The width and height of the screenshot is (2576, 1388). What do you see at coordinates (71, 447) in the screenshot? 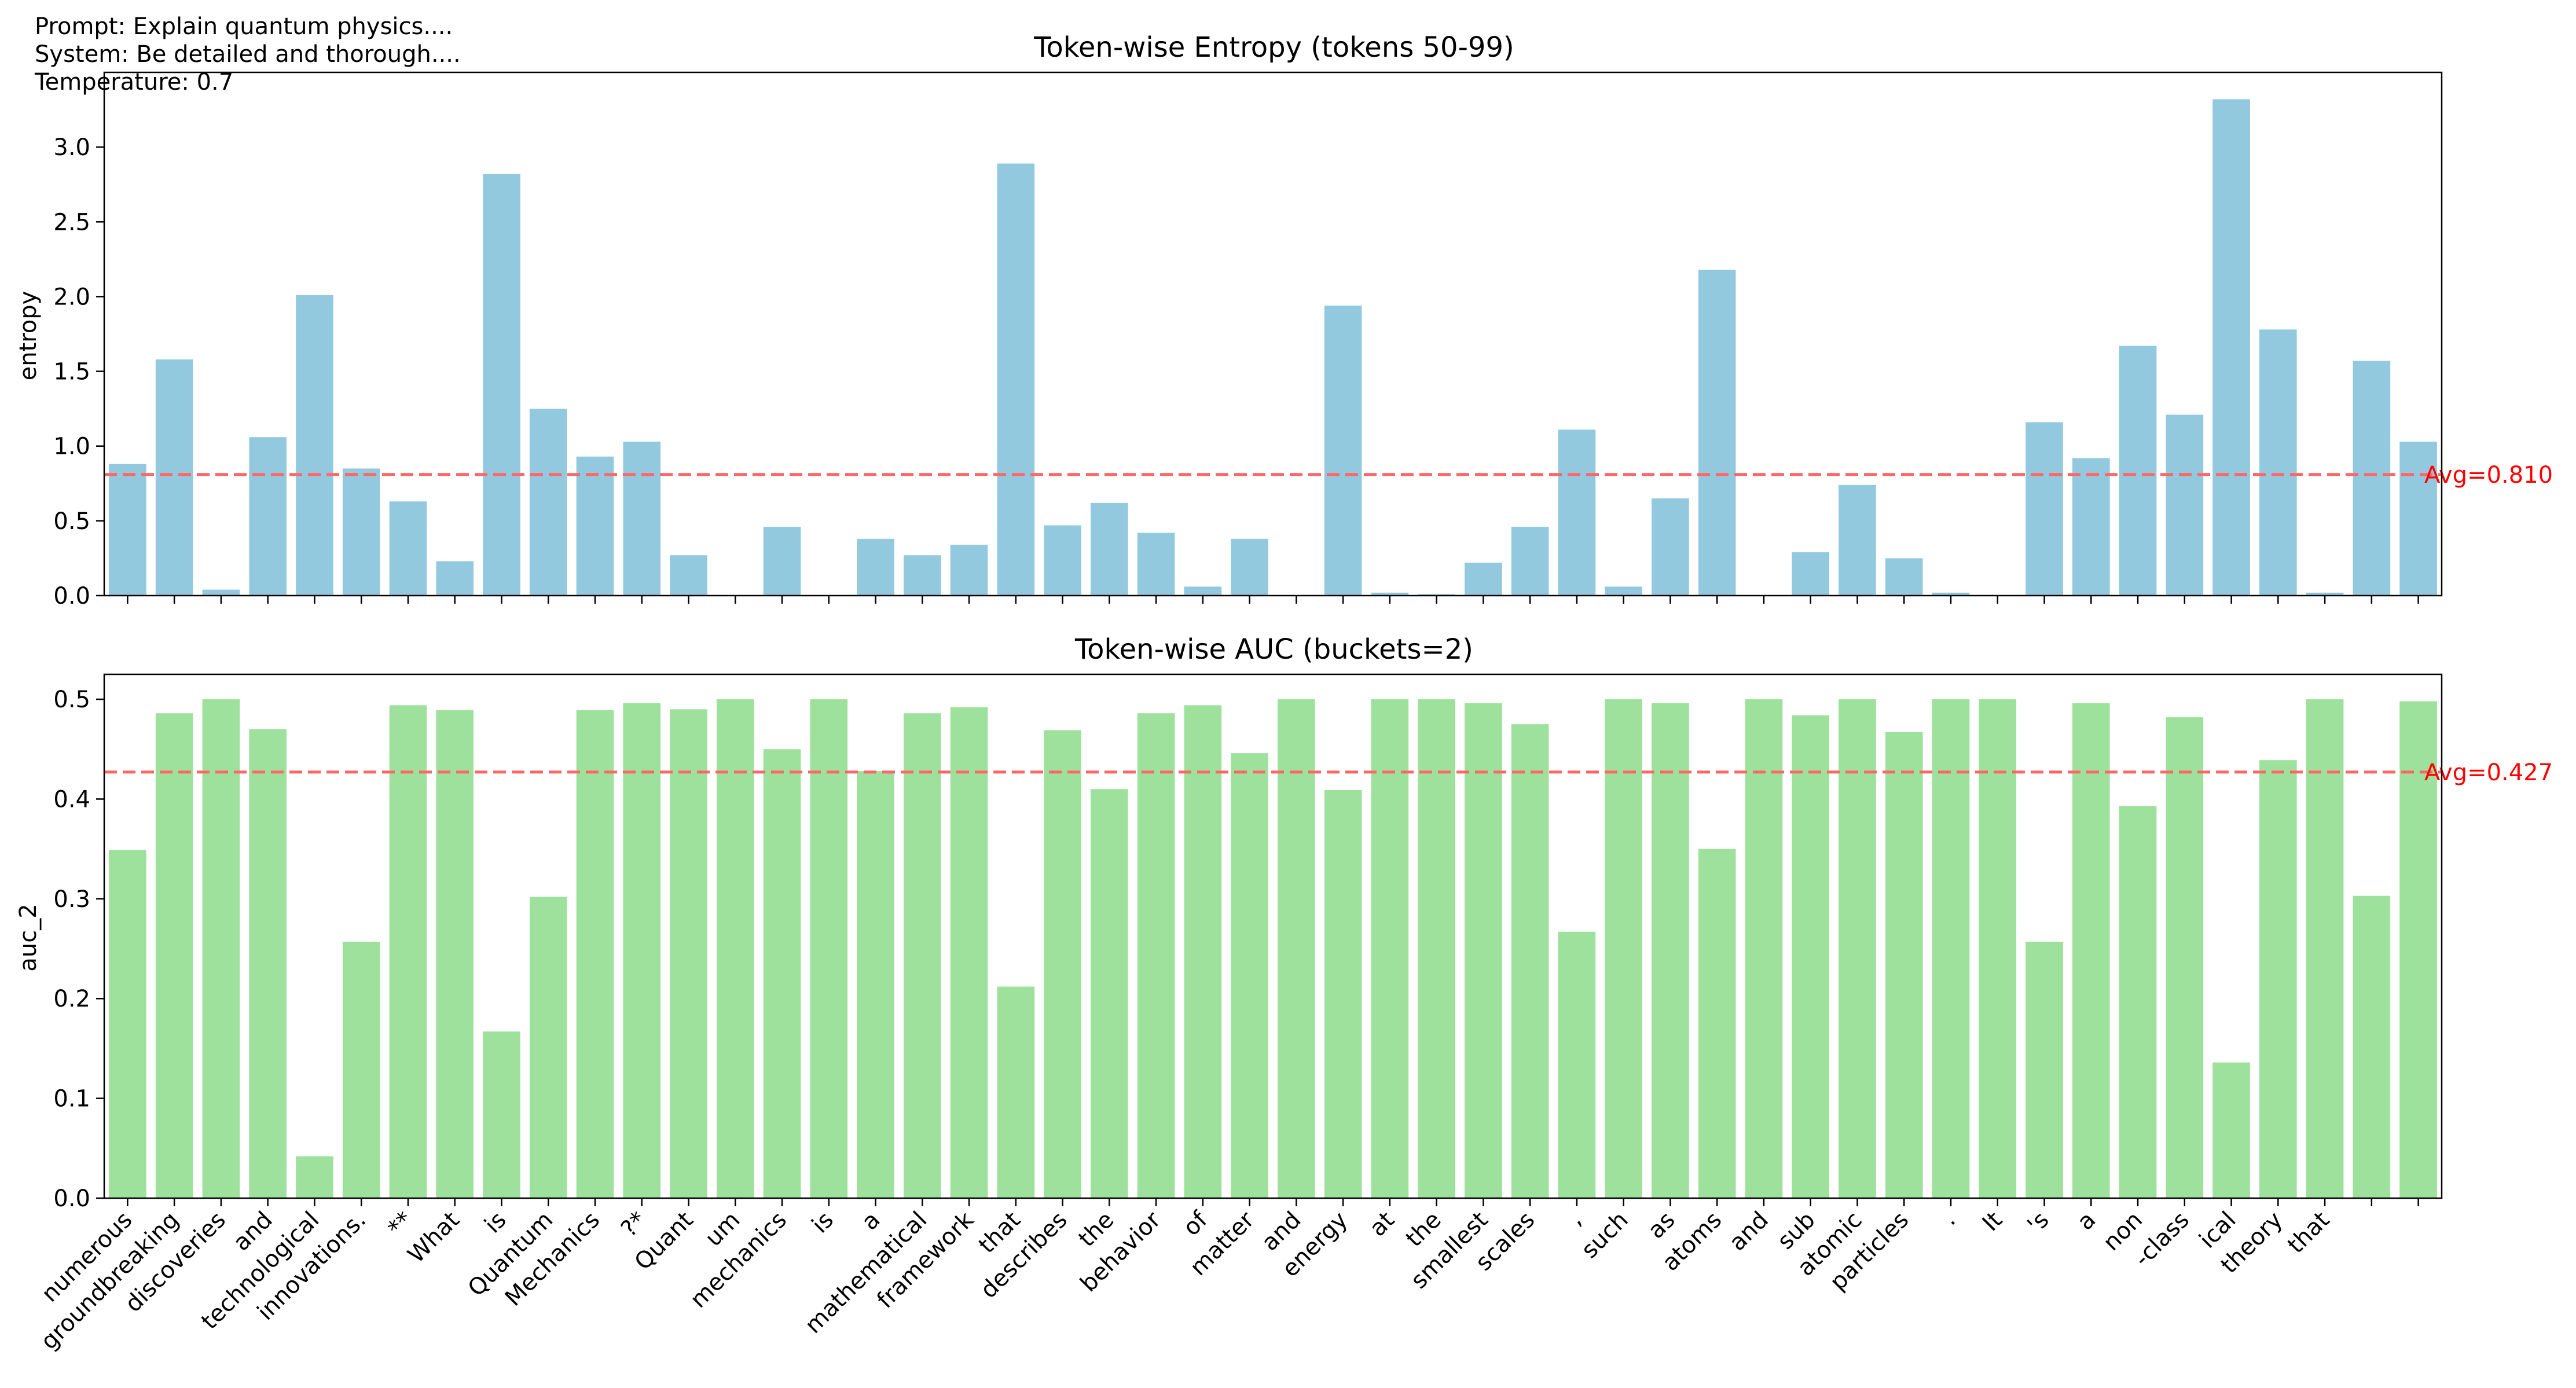
I see `entropy-y-tick-label: 1.0` at bounding box center [71, 447].